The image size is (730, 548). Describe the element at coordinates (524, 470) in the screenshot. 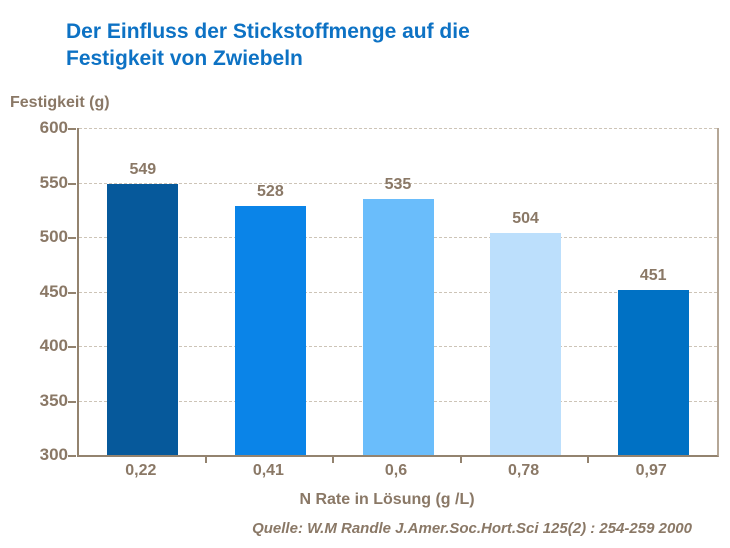

I see `category-label-3: 0,78` at that location.